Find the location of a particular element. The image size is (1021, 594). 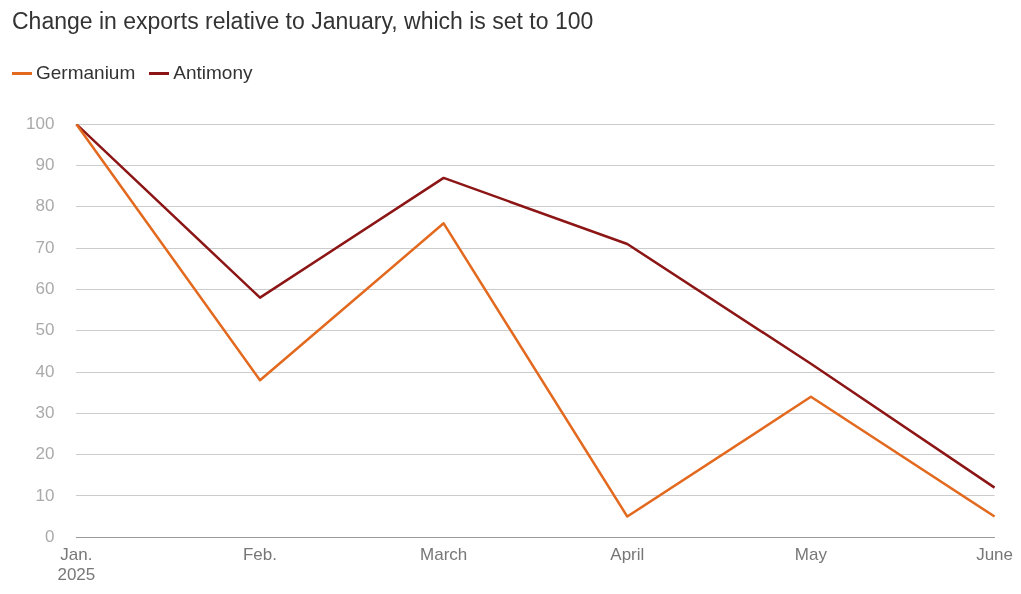

x-tick-label: May is located at coordinates (811, 555).